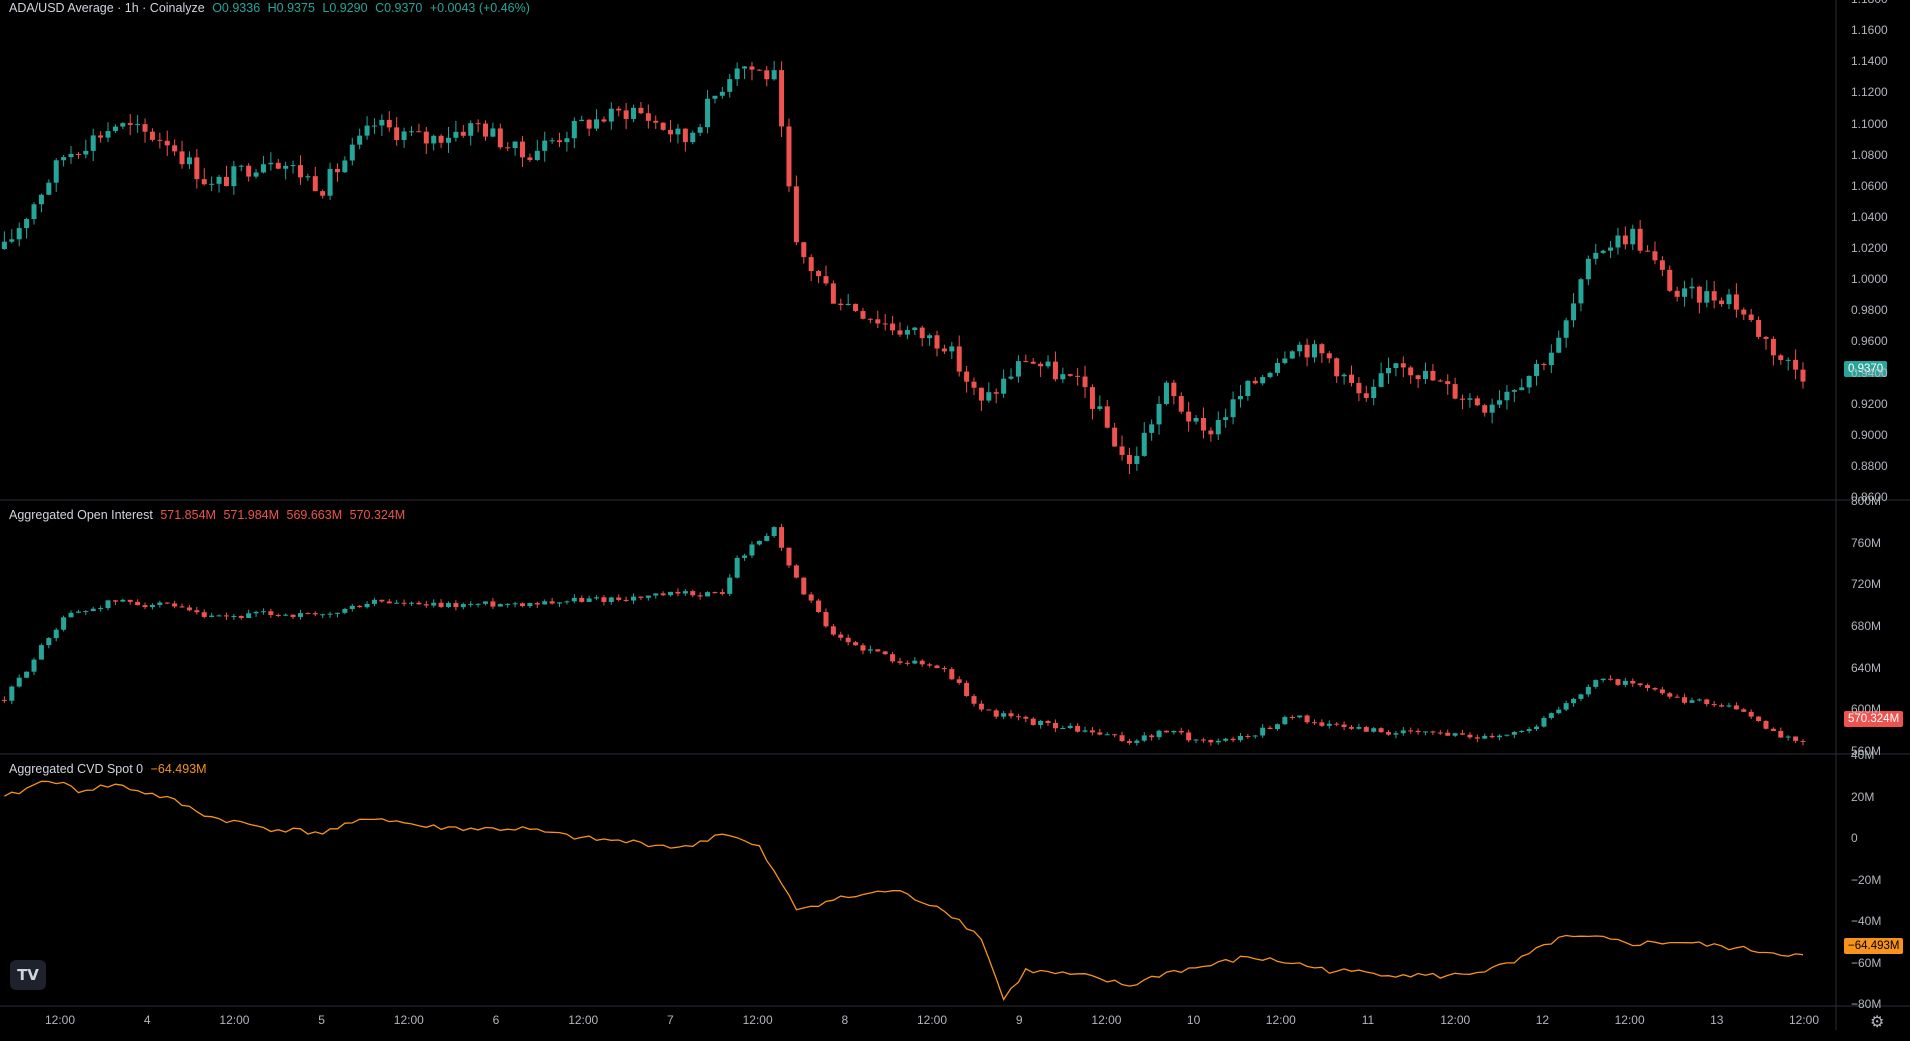  Describe the element at coordinates (28, 975) in the screenshot. I see `tradingview-logo-icon: TV` at that location.